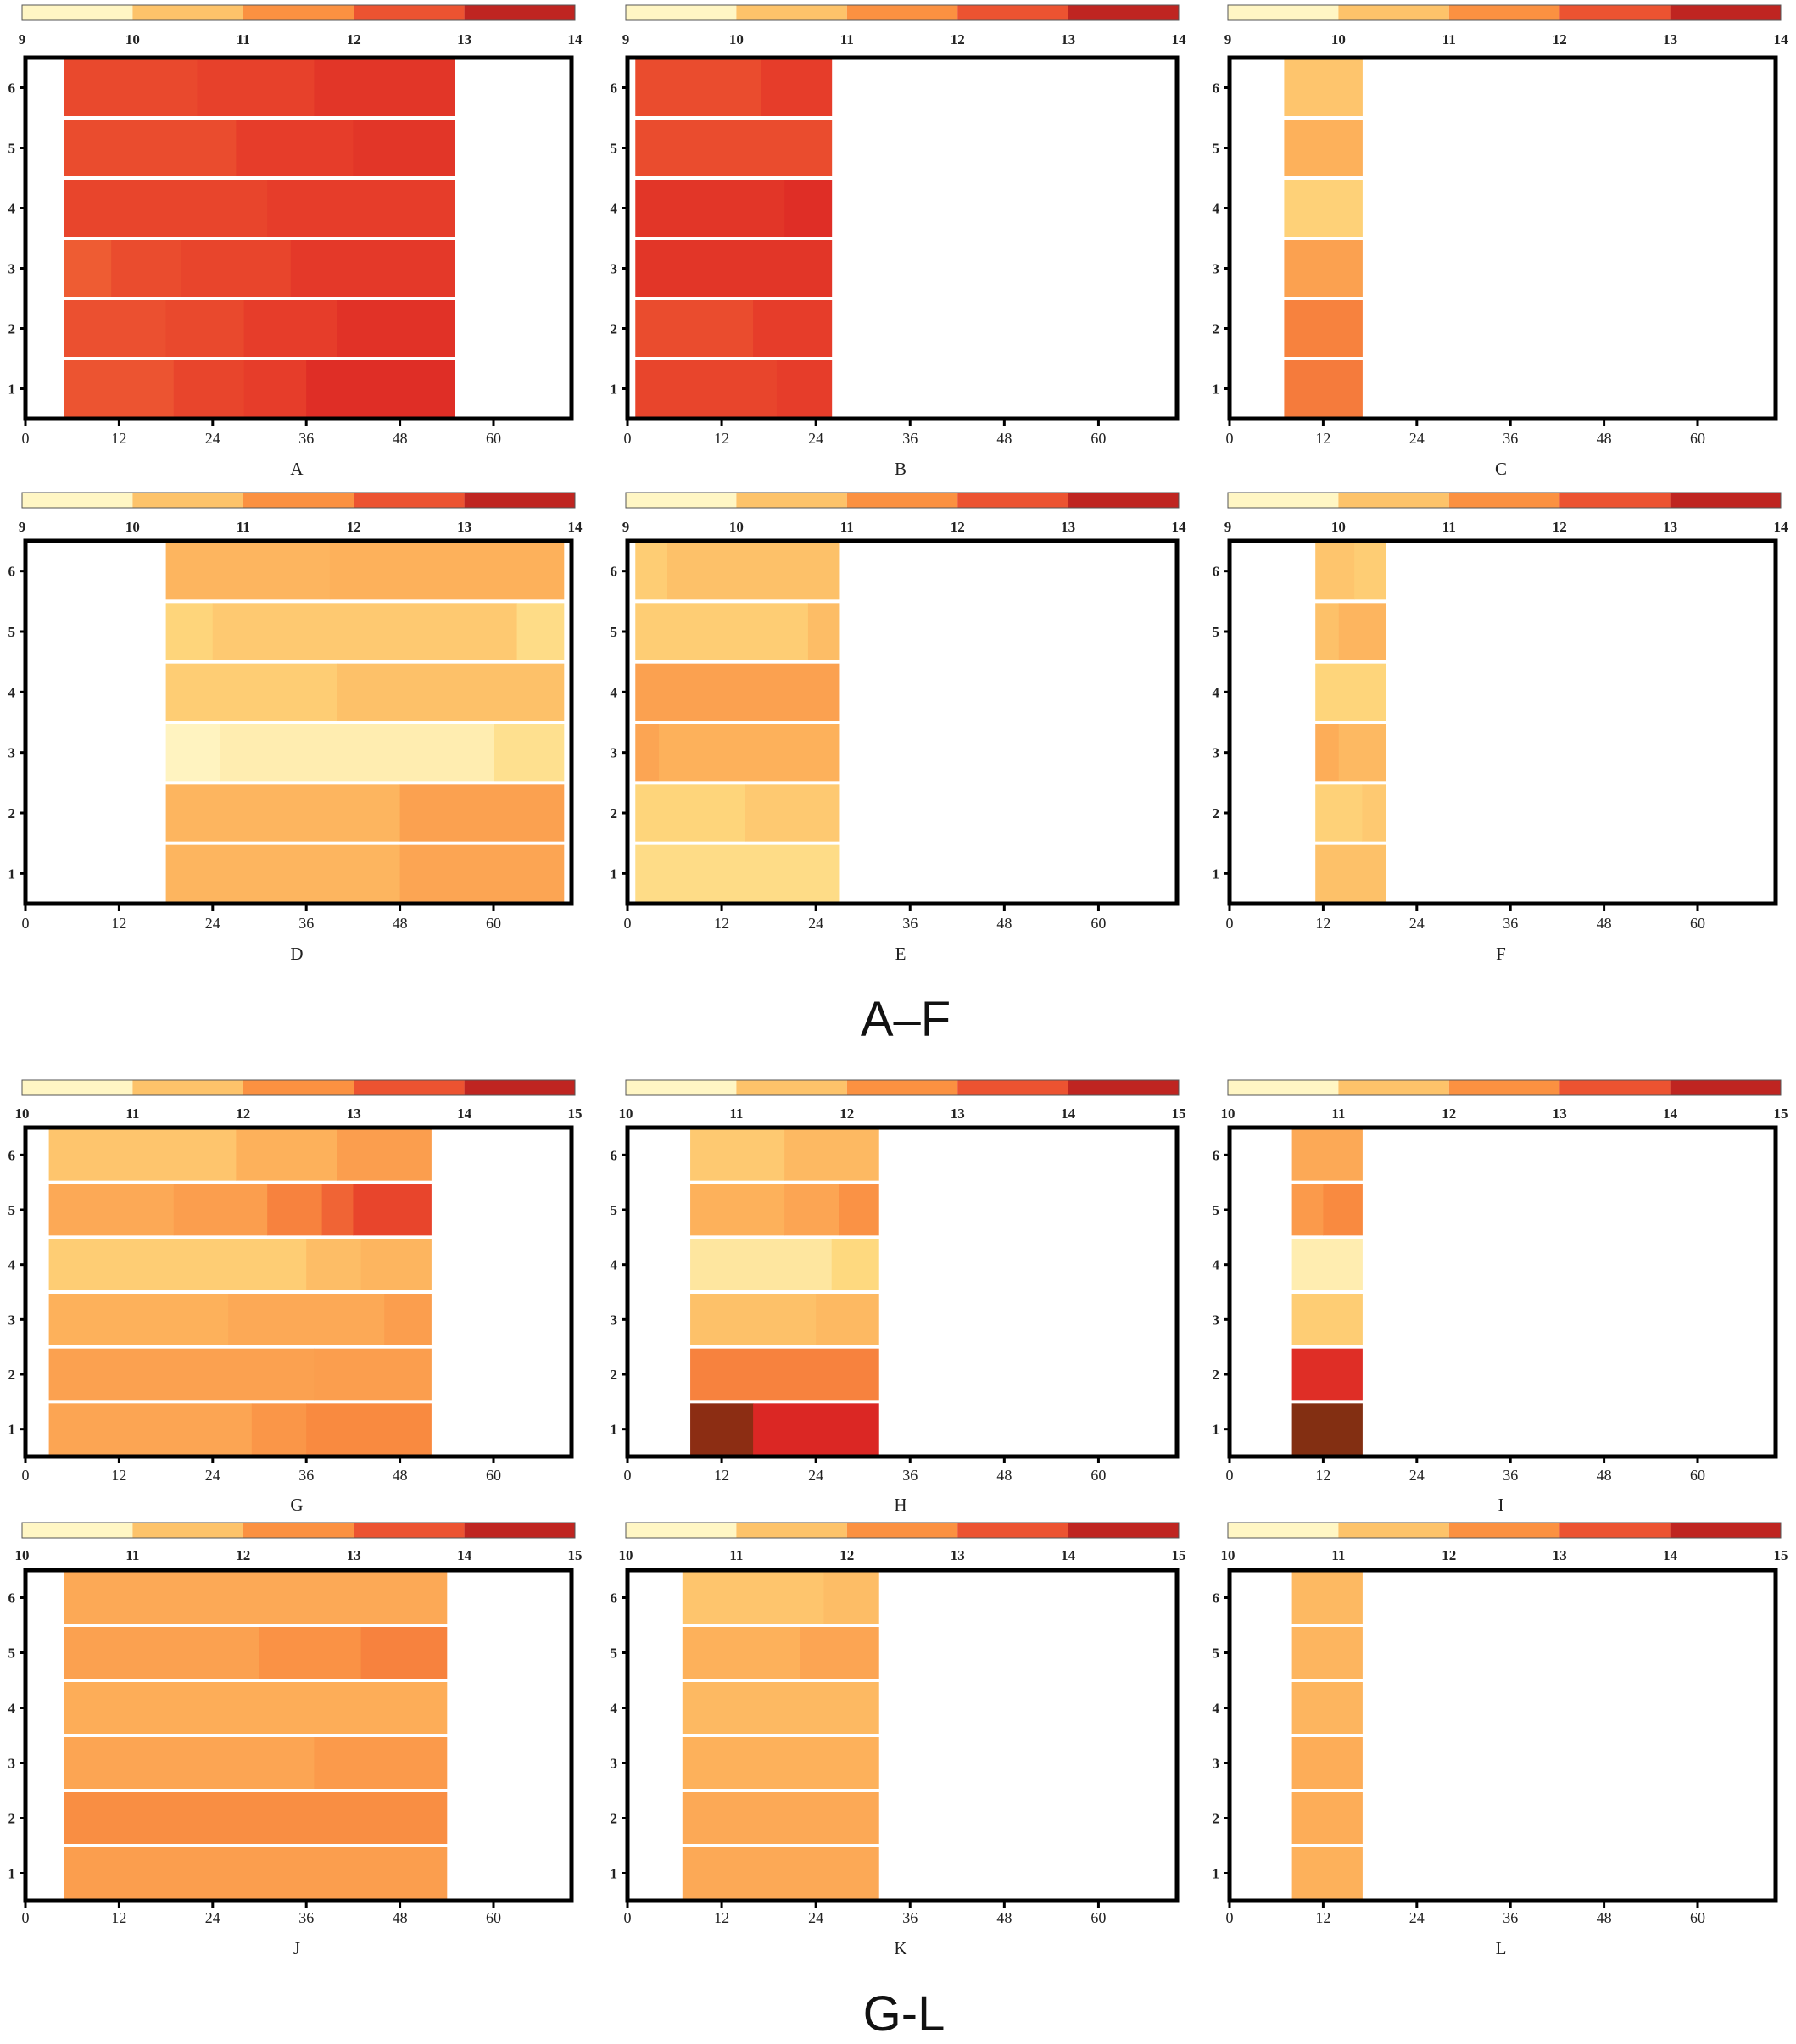 This screenshot has width=1796, height=2044. I want to click on panel-h-x-tick-label: 24, so click(815, 1475).